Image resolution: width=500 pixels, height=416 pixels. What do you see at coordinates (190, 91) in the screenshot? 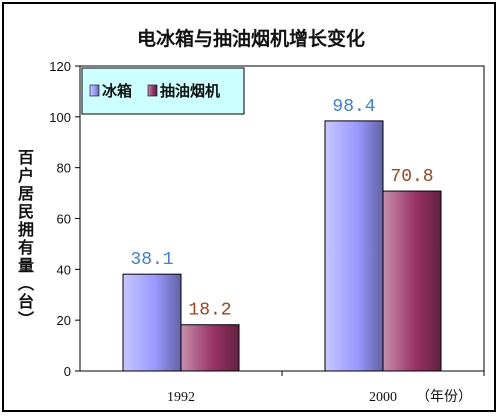
I see `legend-label: 抽油烟机` at bounding box center [190, 91].